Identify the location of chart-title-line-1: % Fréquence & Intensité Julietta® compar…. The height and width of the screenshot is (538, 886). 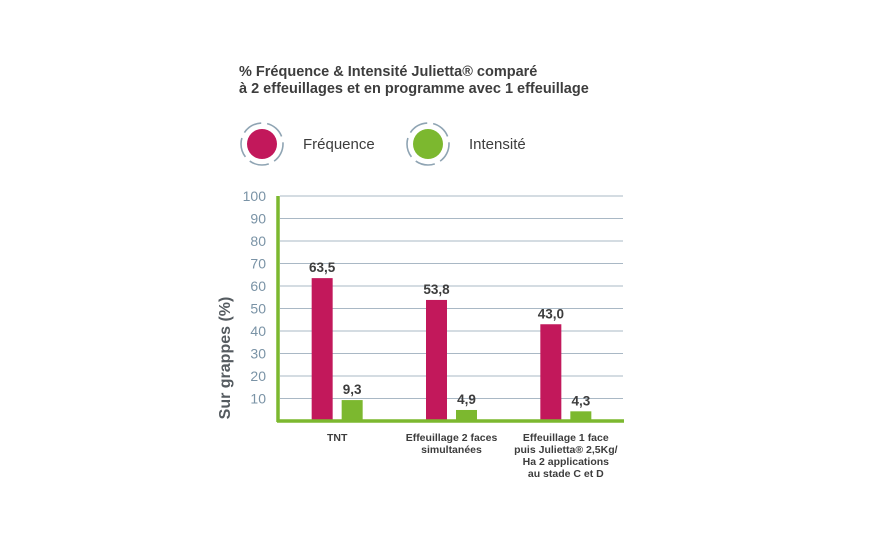
(388, 72).